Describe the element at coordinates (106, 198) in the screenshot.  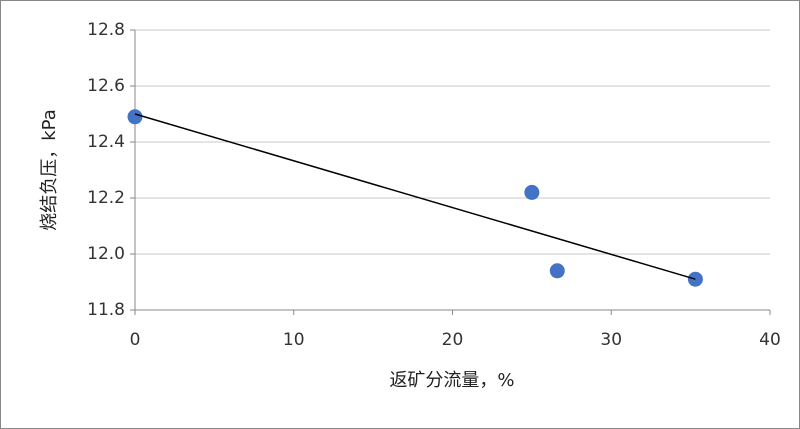
I see `y-tick-label: 12.2` at that location.